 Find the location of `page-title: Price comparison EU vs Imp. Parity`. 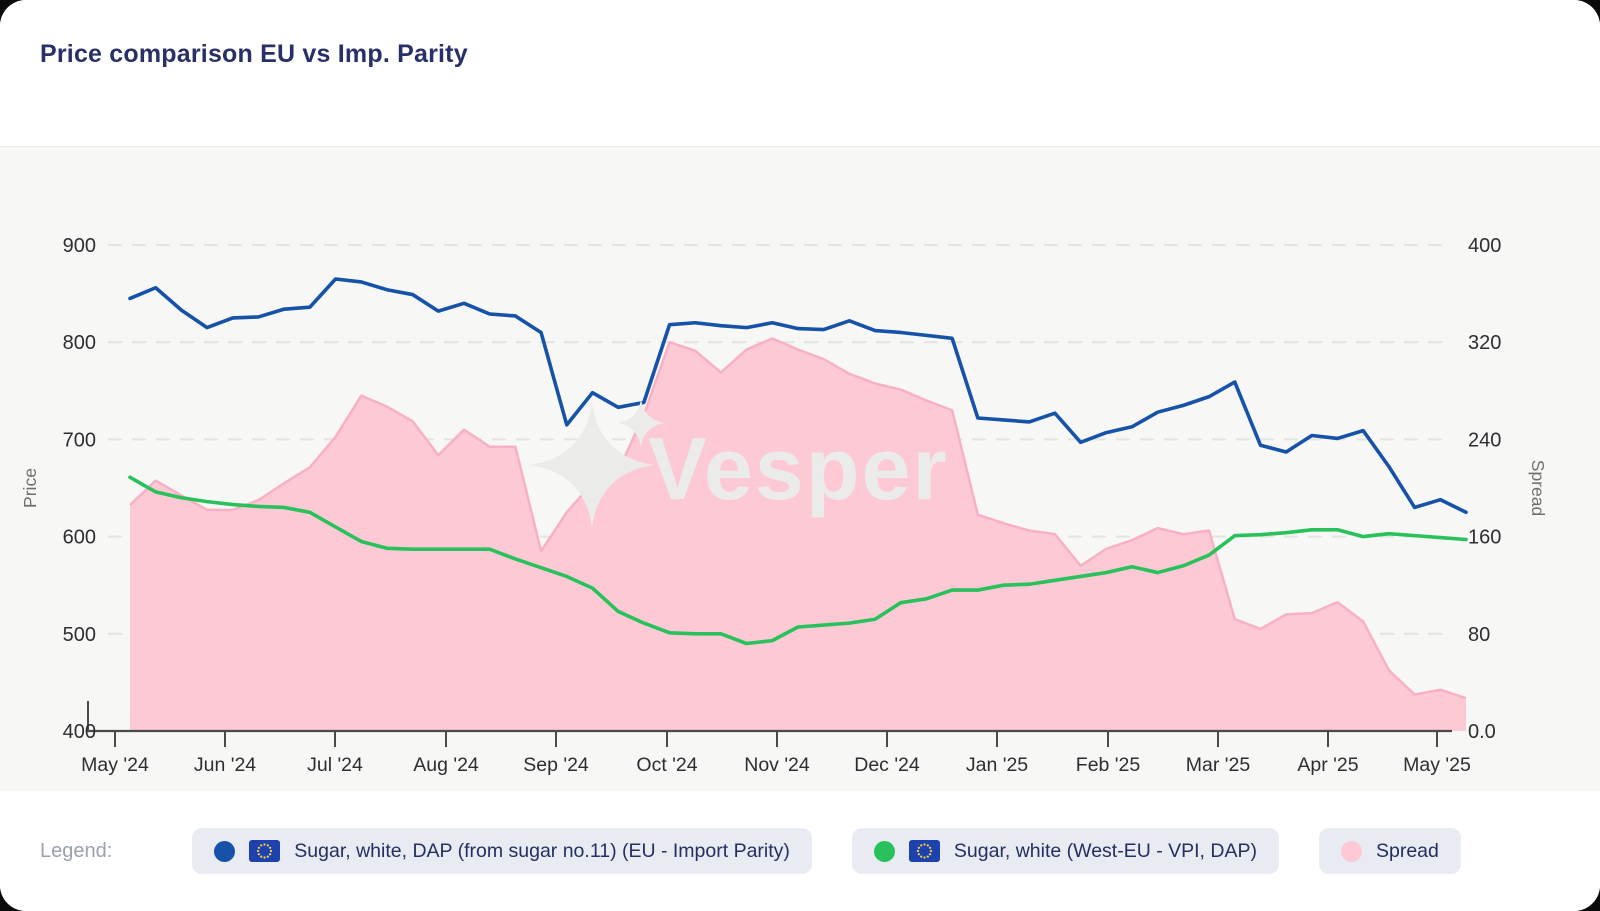

page-title: Price comparison EU vs Imp. Parity is located at coordinates (254, 54).